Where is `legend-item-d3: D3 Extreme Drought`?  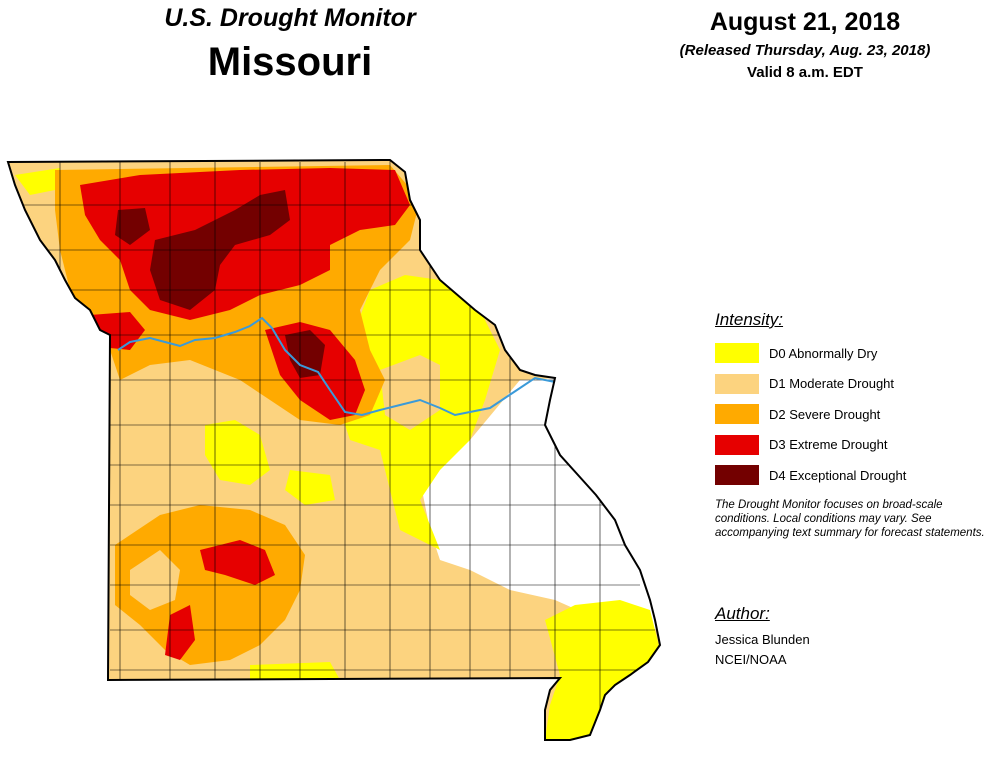
legend-item-d3: D3 Extreme Drought is located at coordinates (850, 445).